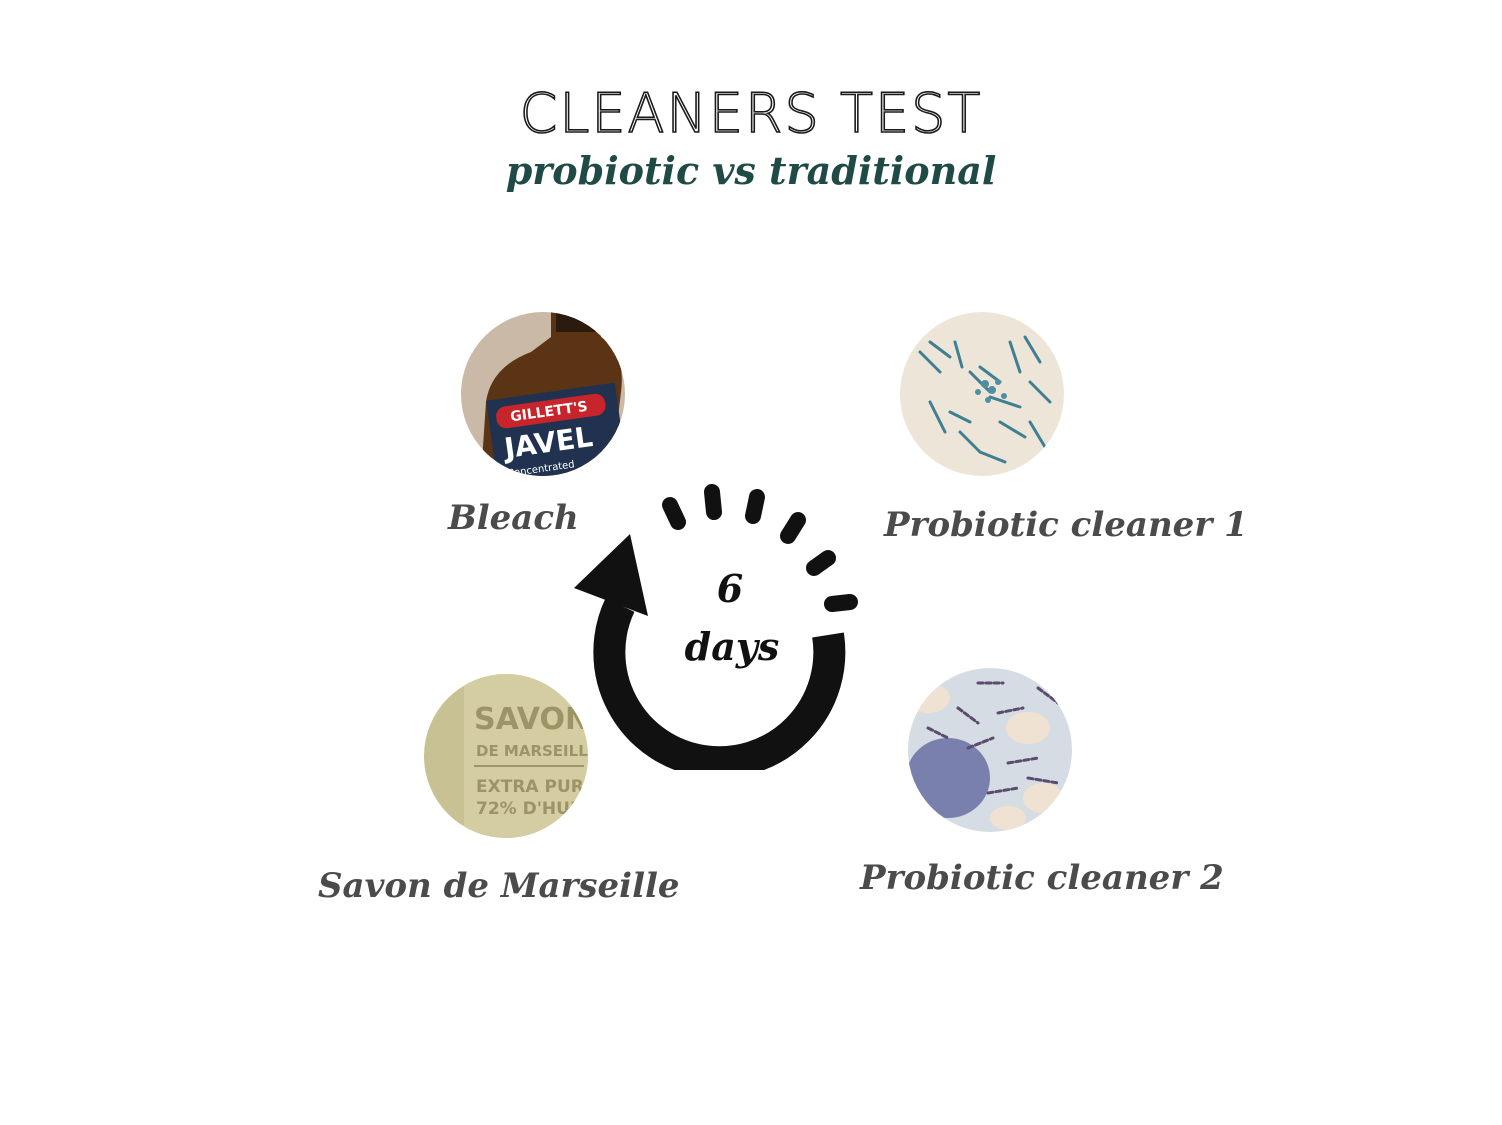 The height and width of the screenshot is (1125, 1502). What do you see at coordinates (730, 588) in the screenshot?
I see `cycle-number: 6` at bounding box center [730, 588].